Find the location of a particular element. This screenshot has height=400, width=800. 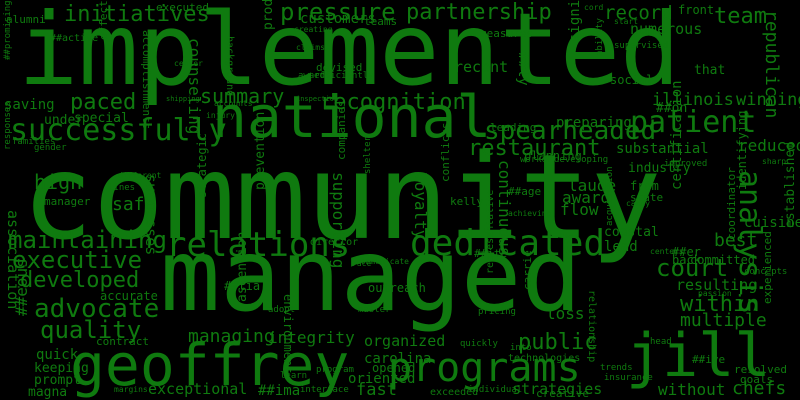

word: laude is located at coordinates (592, 185).